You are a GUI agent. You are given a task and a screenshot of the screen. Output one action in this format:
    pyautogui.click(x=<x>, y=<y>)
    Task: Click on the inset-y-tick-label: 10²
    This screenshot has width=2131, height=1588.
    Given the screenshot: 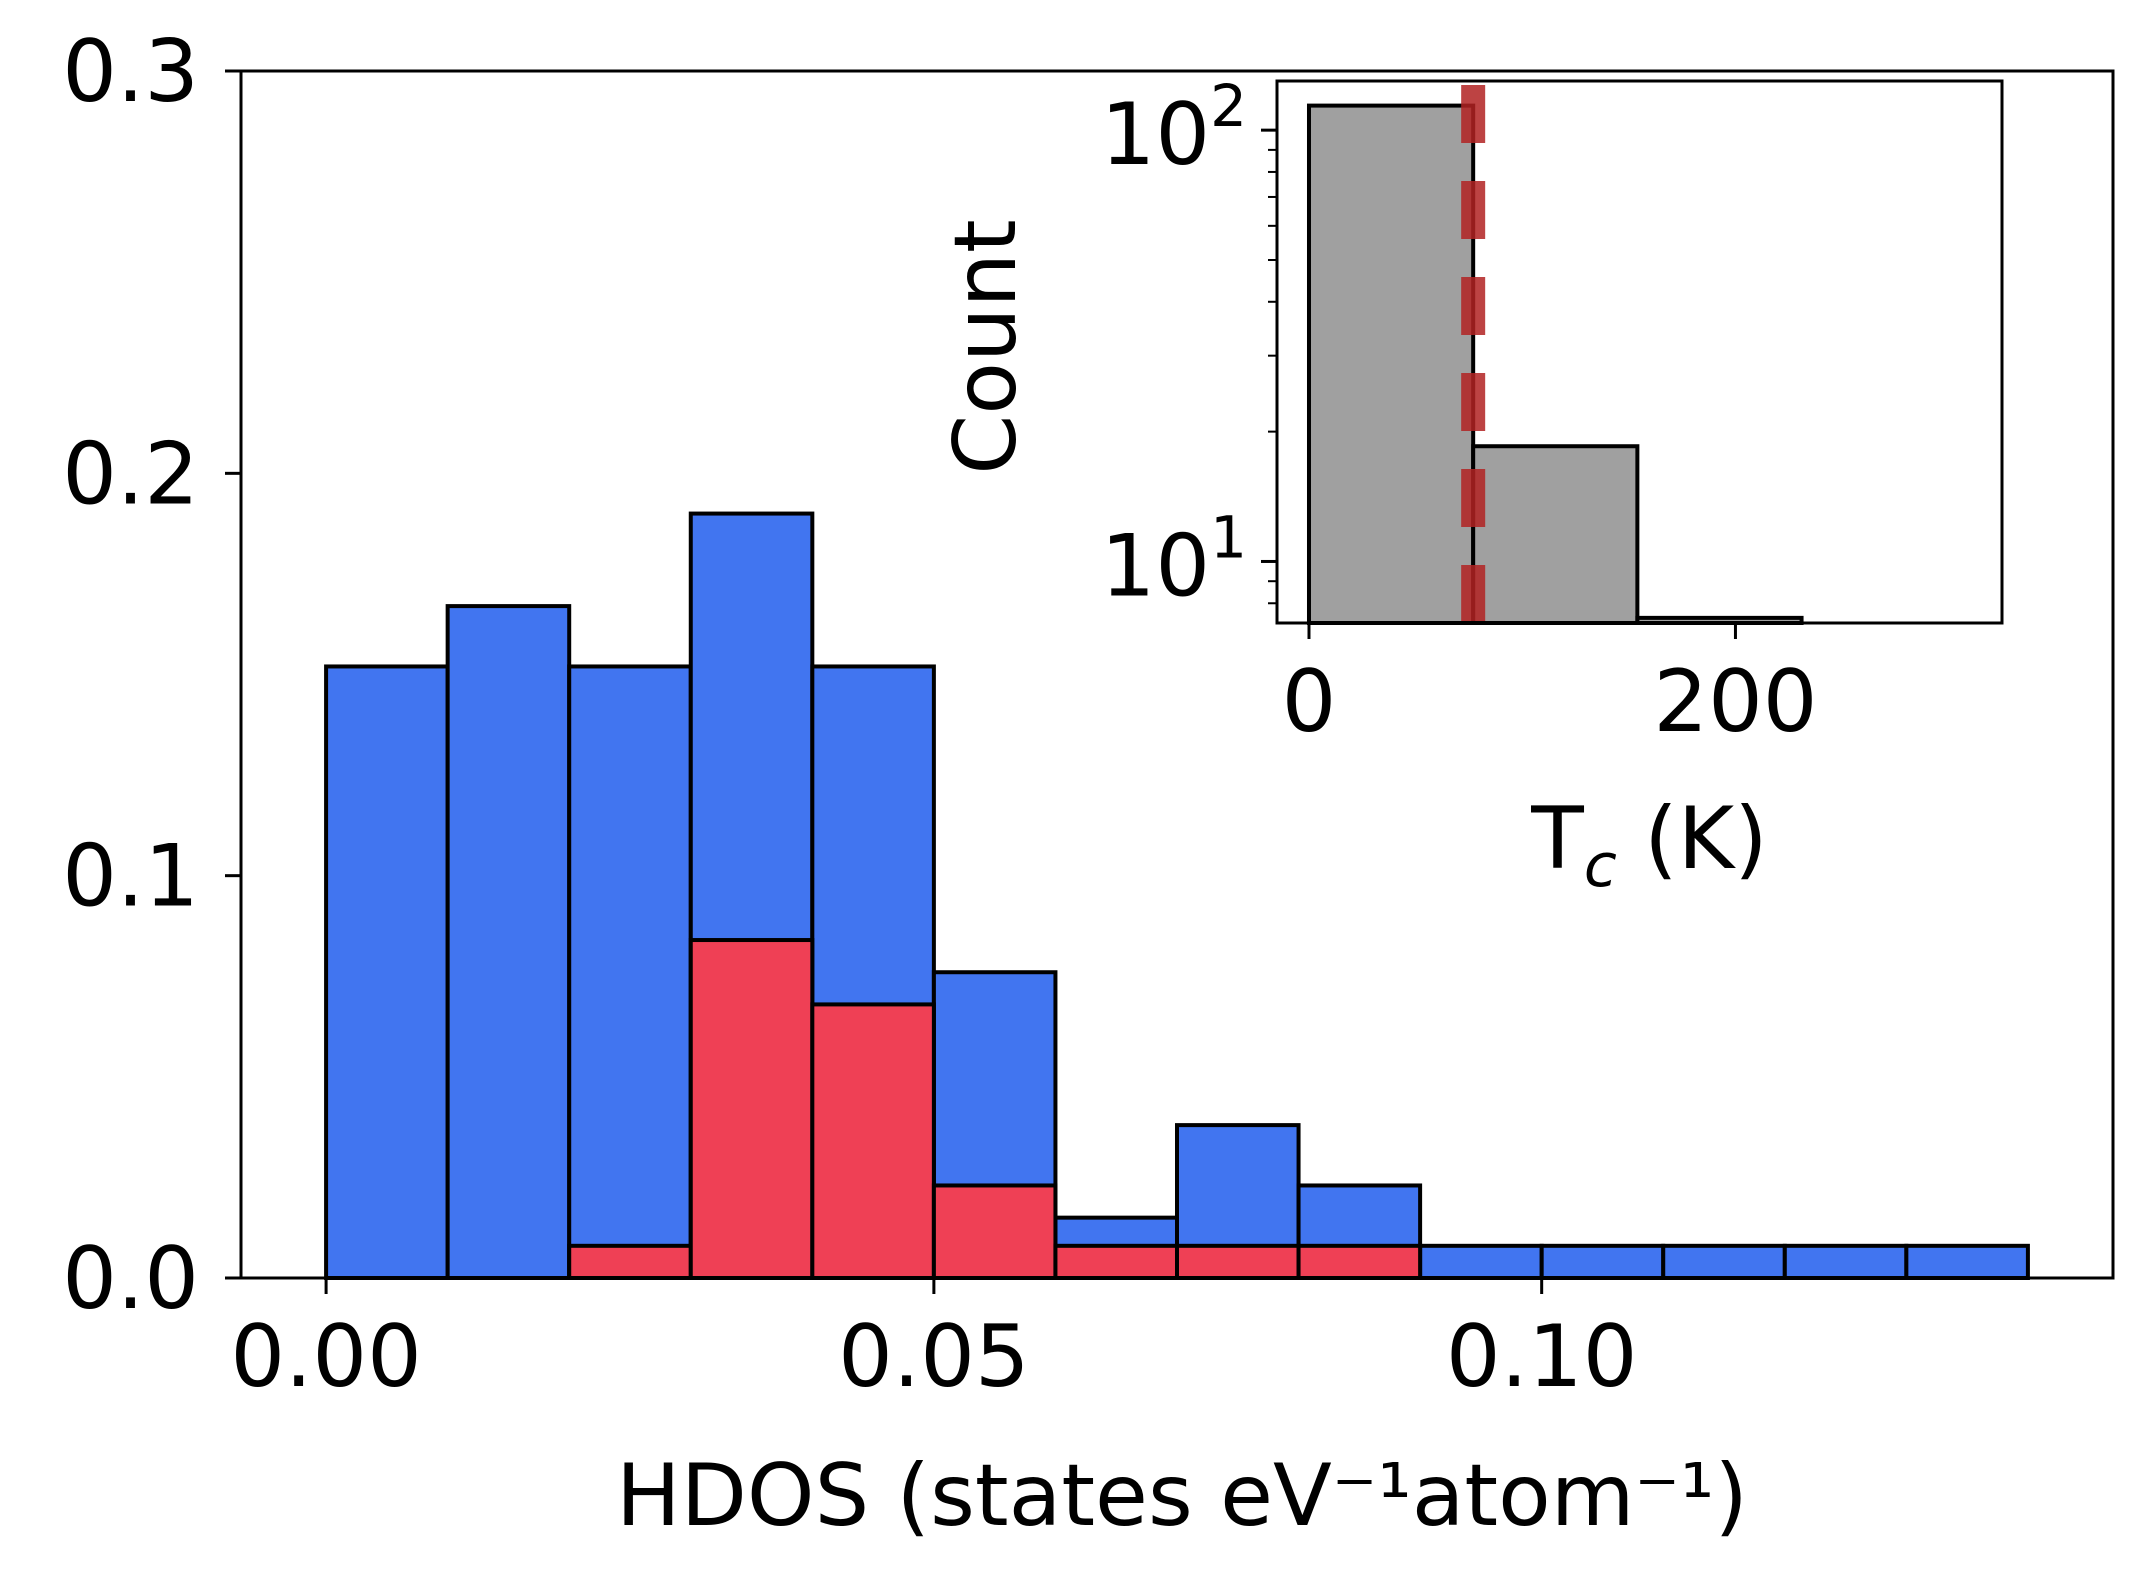 What is the action you would take?
    pyautogui.click(x=1174, y=128)
    